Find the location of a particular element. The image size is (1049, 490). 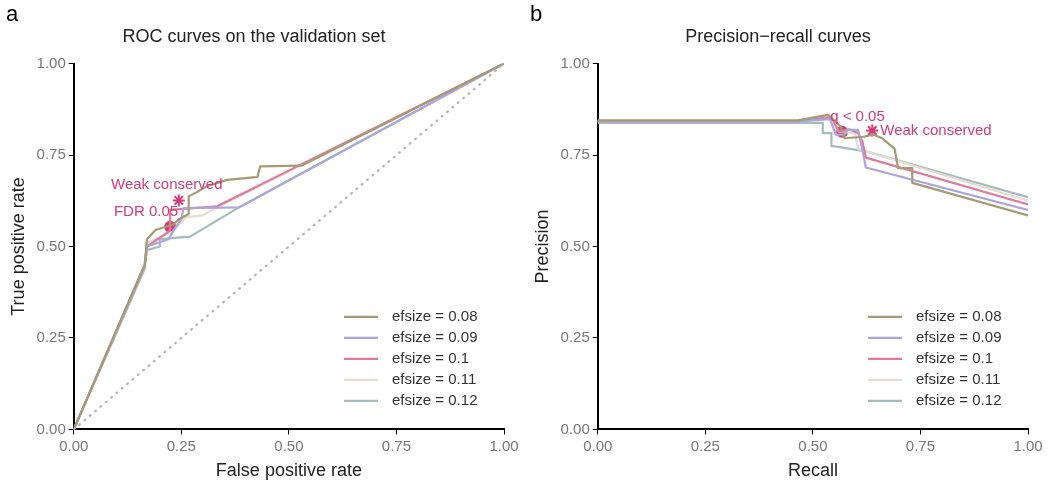

text: b is located at coordinates (536, 14).